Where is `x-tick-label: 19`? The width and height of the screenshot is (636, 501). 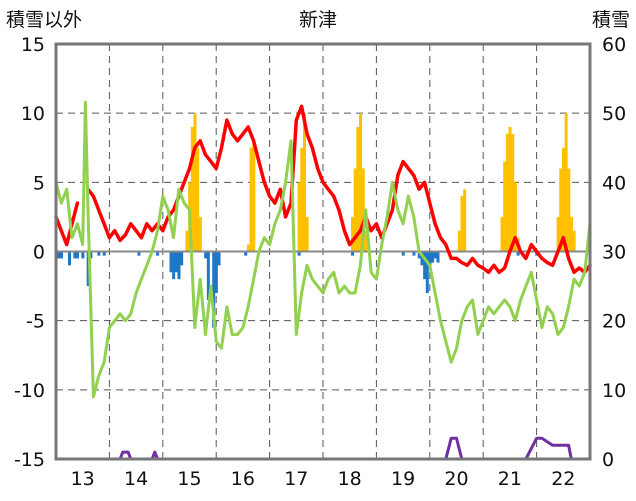
x-tick-label: 19 is located at coordinates (403, 479).